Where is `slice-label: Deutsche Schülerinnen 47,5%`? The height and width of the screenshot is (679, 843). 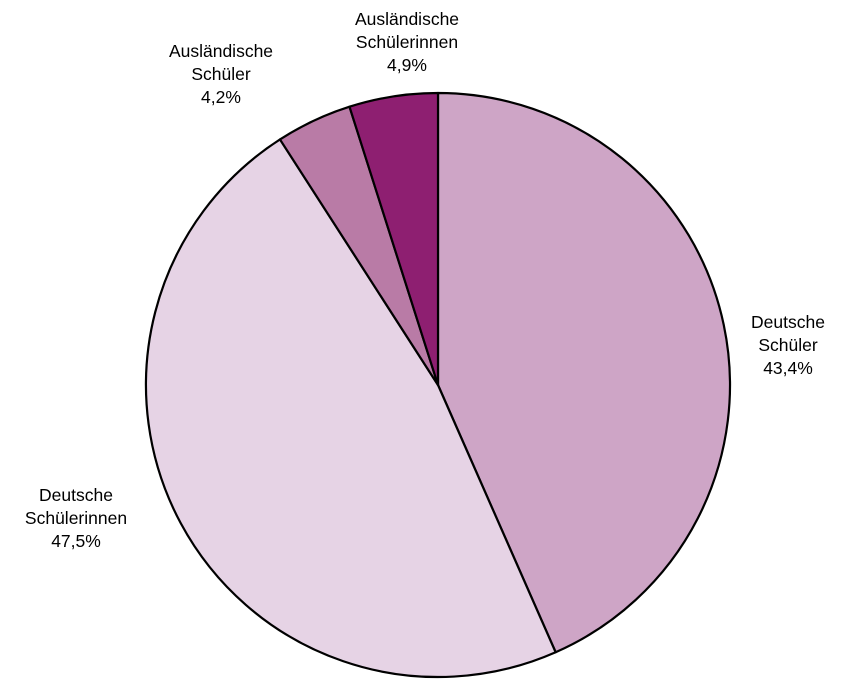
slice-label: Deutsche Schülerinnen 47,5% is located at coordinates (76, 518).